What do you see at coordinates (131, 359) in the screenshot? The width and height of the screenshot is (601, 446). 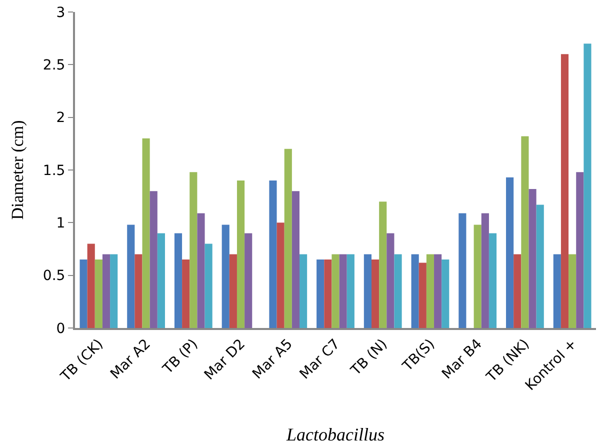 I see `x-tick-label: Mar A2` at bounding box center [131, 359].